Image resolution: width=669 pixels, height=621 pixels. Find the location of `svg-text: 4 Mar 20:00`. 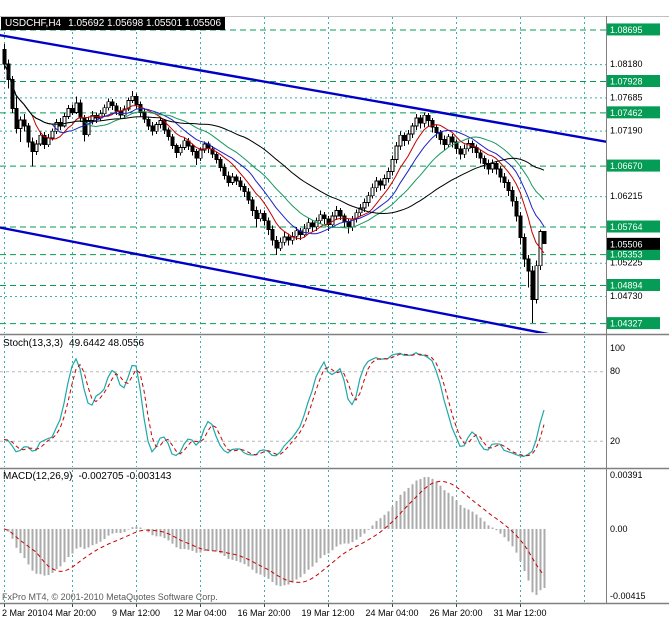

svg-text: 4 Mar 20:00 is located at coordinates (72, 613).